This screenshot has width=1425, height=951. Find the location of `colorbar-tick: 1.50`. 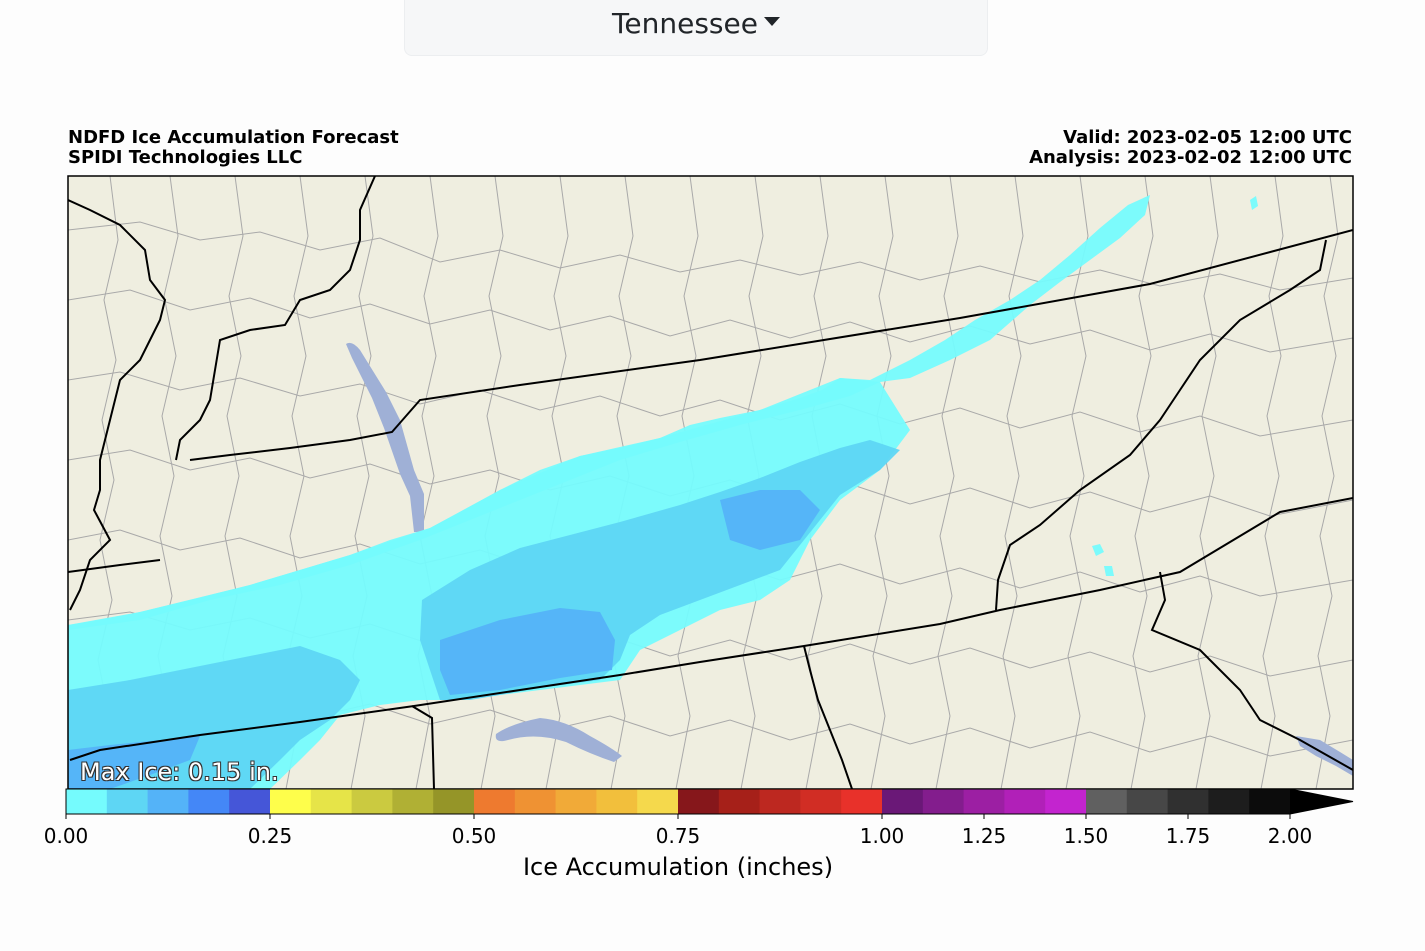

colorbar-tick: 1.50 is located at coordinates (1086, 836).